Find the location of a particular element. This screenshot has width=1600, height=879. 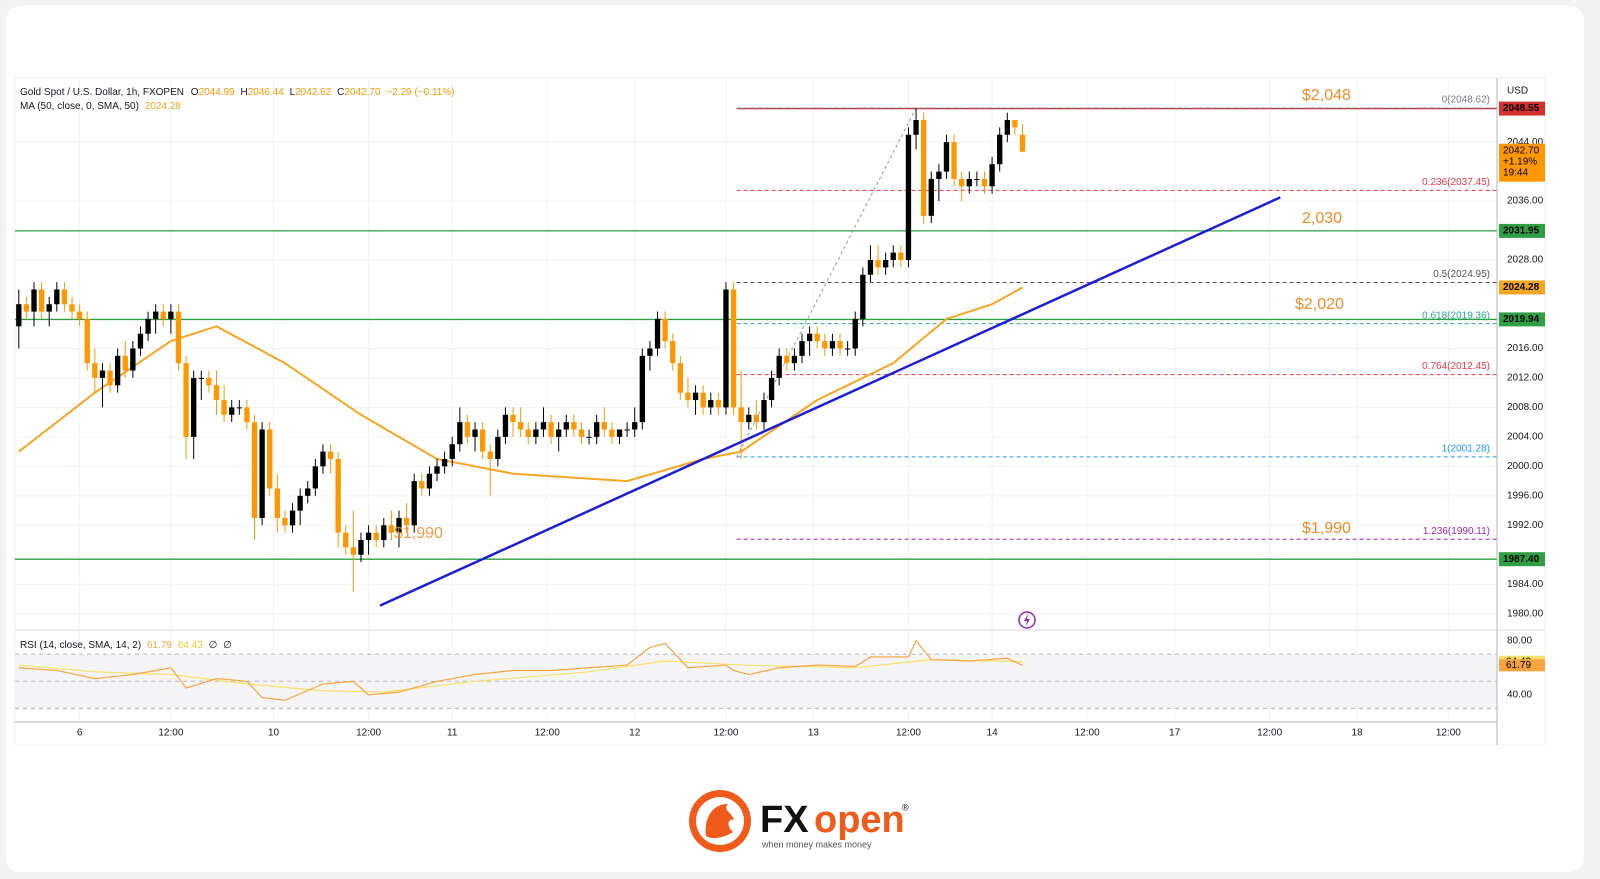

rsi-line is located at coordinates (520, 670).